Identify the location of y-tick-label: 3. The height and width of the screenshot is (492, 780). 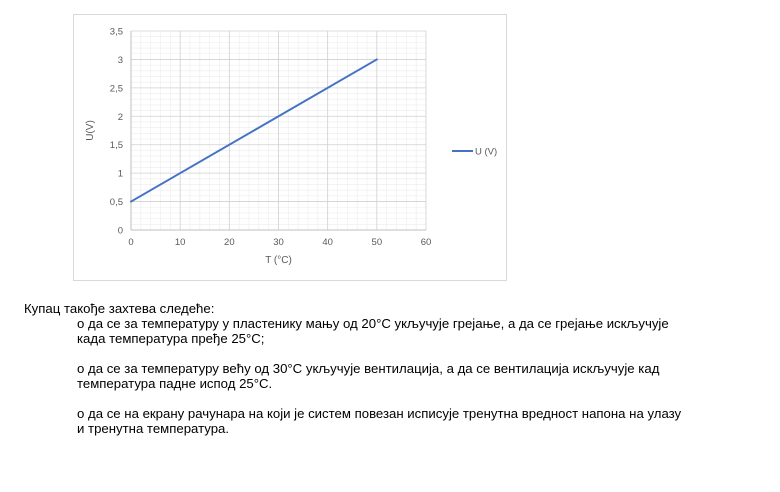
(120, 60).